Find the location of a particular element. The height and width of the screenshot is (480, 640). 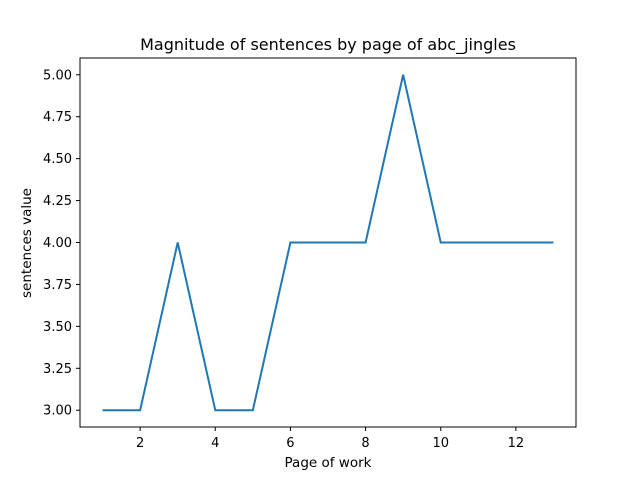

y-axis-ticks: 3.00 3.25 3.50 3.75 4.00 4.25 4.50 4.75 5.00 is located at coordinates (61, 243).